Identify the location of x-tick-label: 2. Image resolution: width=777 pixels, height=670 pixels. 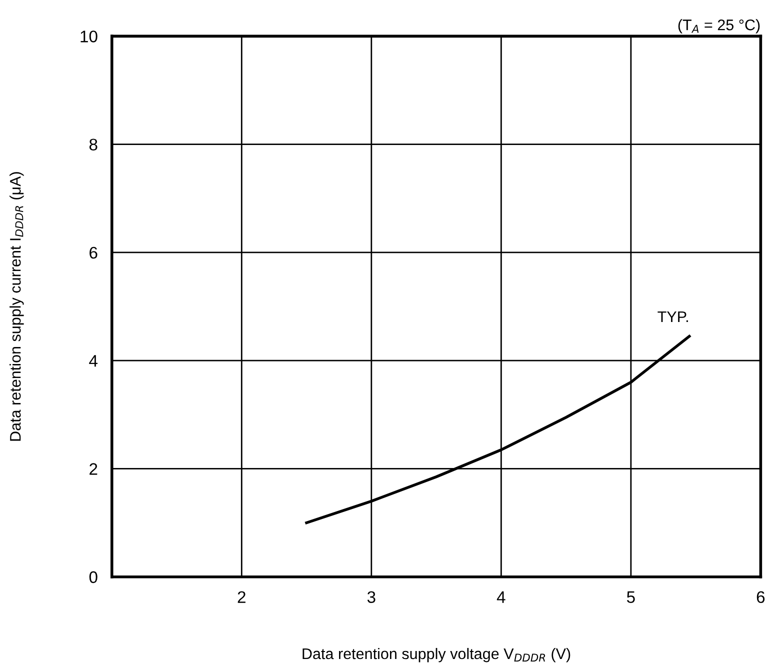
(242, 597).